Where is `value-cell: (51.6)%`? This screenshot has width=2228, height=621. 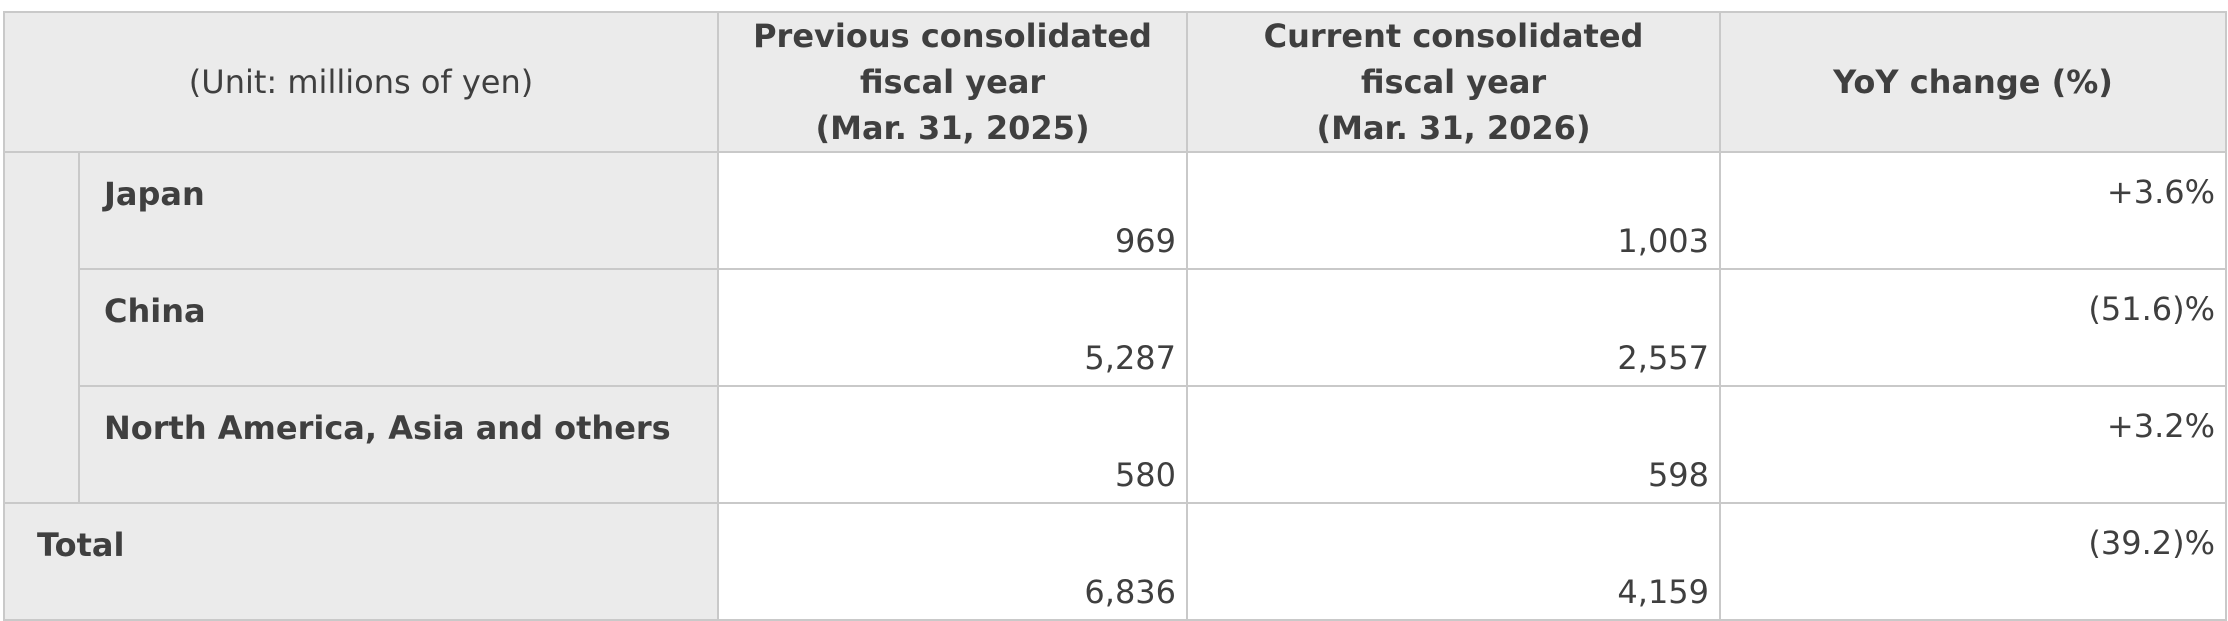 value-cell: (51.6)% is located at coordinates (1973, 327).